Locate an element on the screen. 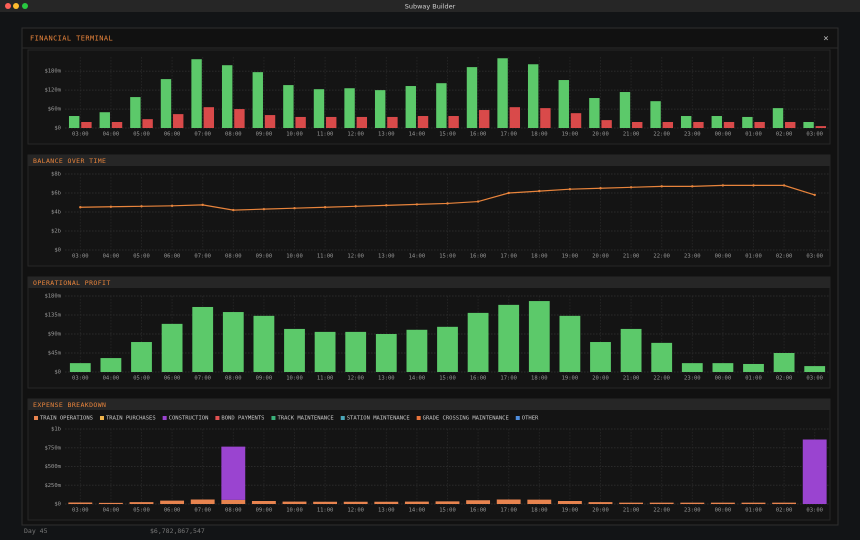 Image resolution: width=860 pixels, height=540 pixels. y-tick-label: $2b is located at coordinates (56, 232).